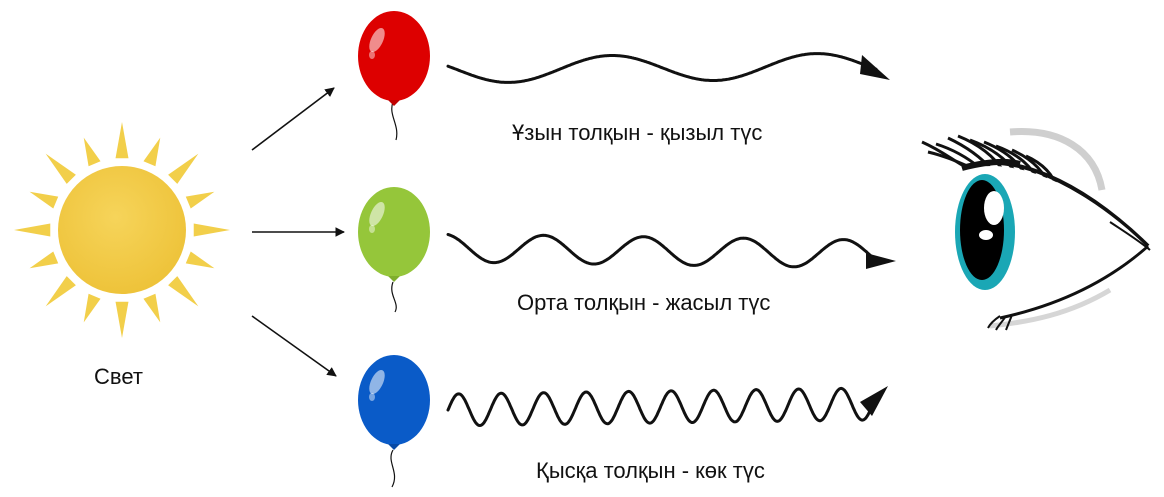 The height and width of the screenshot is (497, 1164). What do you see at coordinates (294, 346) in the screenshot?
I see `arrow-to-blue-balloon` at bounding box center [294, 346].